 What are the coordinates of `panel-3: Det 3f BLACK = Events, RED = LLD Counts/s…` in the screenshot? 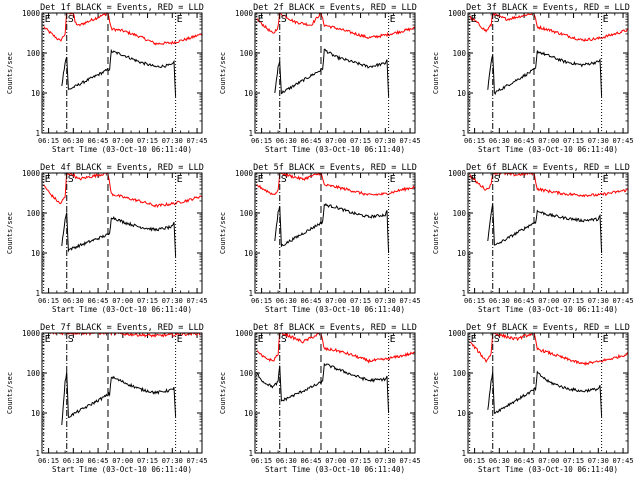 It's located at (533, 78).